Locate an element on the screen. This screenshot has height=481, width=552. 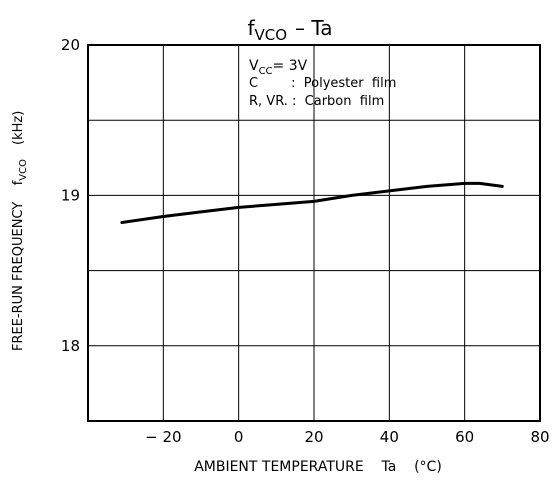
y-tick-label: 19 is located at coordinates (70, 195).